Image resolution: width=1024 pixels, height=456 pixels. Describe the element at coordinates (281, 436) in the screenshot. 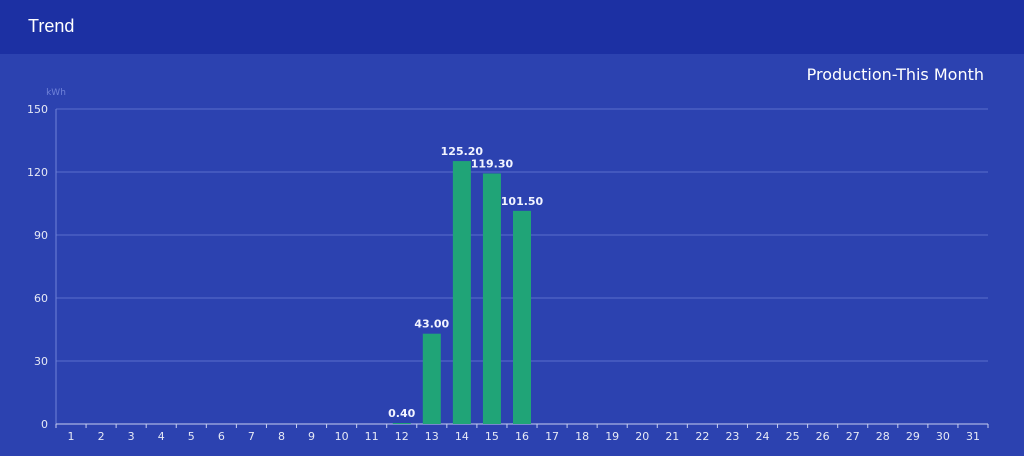

I see `x-tick-label: 8` at that location.